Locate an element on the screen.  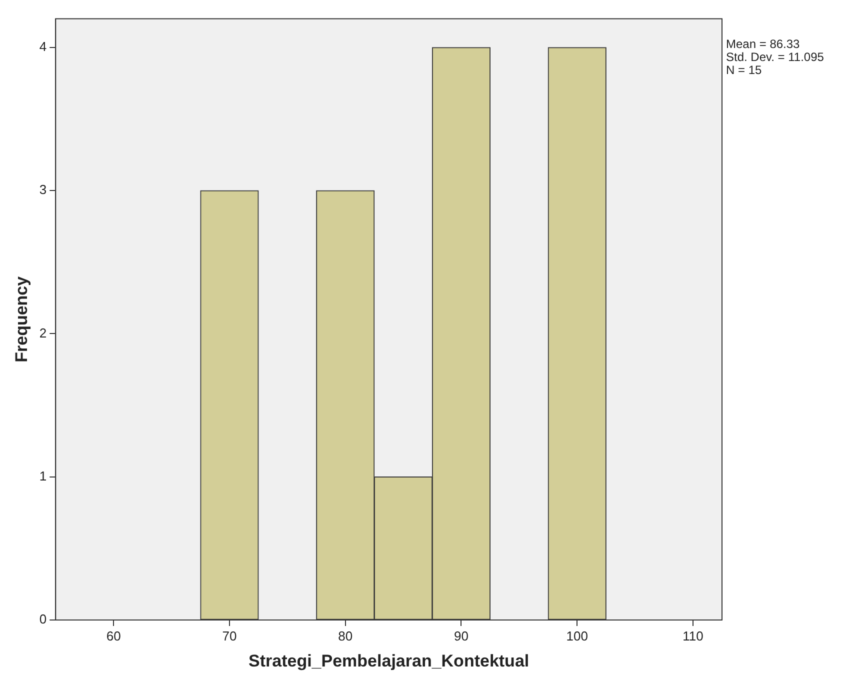
x-tick-label: 100 is located at coordinates (577, 636).